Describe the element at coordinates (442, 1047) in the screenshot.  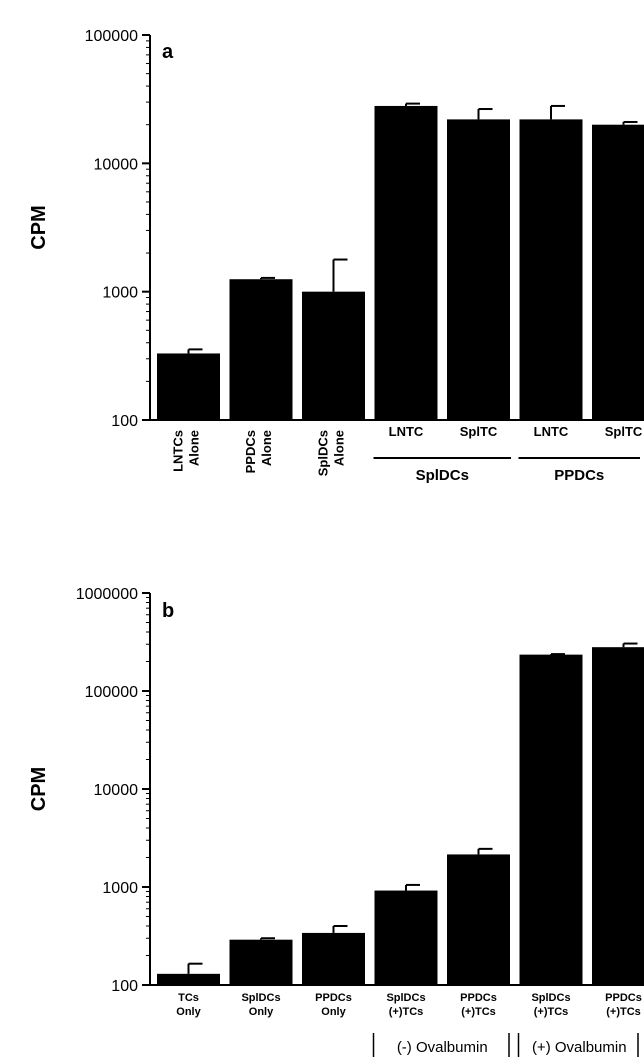
I see `group-label: (-) Ovalbumin` at that location.